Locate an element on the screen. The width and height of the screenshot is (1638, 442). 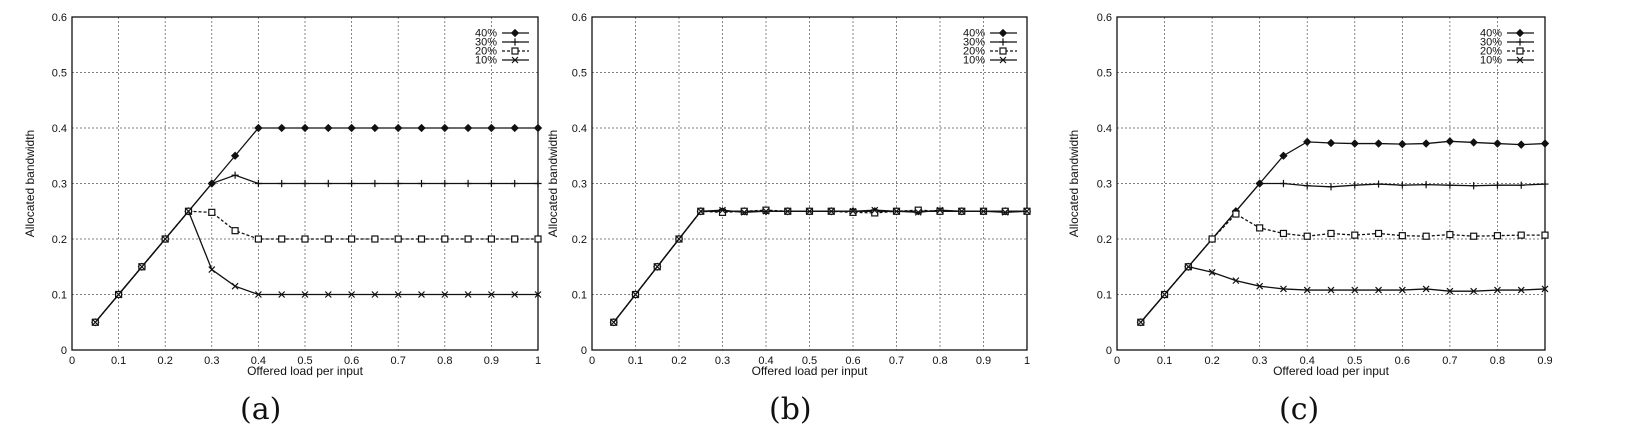
legend-label: 30% is located at coordinates (974, 43).